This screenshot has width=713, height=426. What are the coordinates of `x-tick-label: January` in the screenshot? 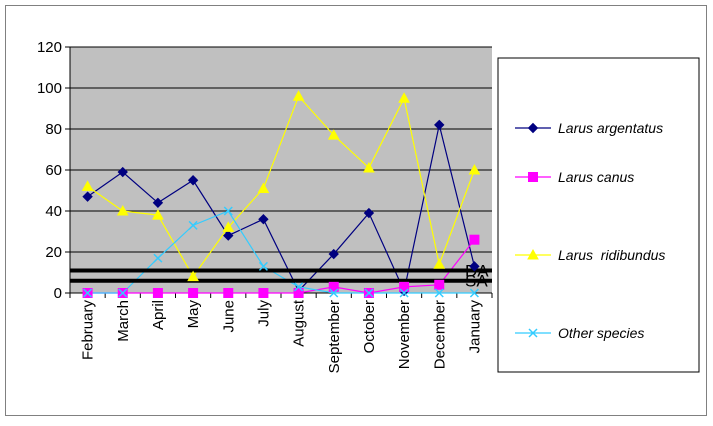 It's located at (474, 327).